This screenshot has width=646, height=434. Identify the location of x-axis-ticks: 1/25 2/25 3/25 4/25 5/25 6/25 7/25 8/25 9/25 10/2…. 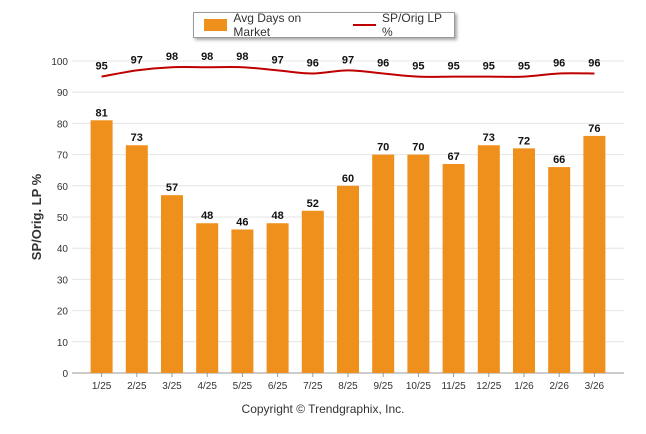
(348, 382).